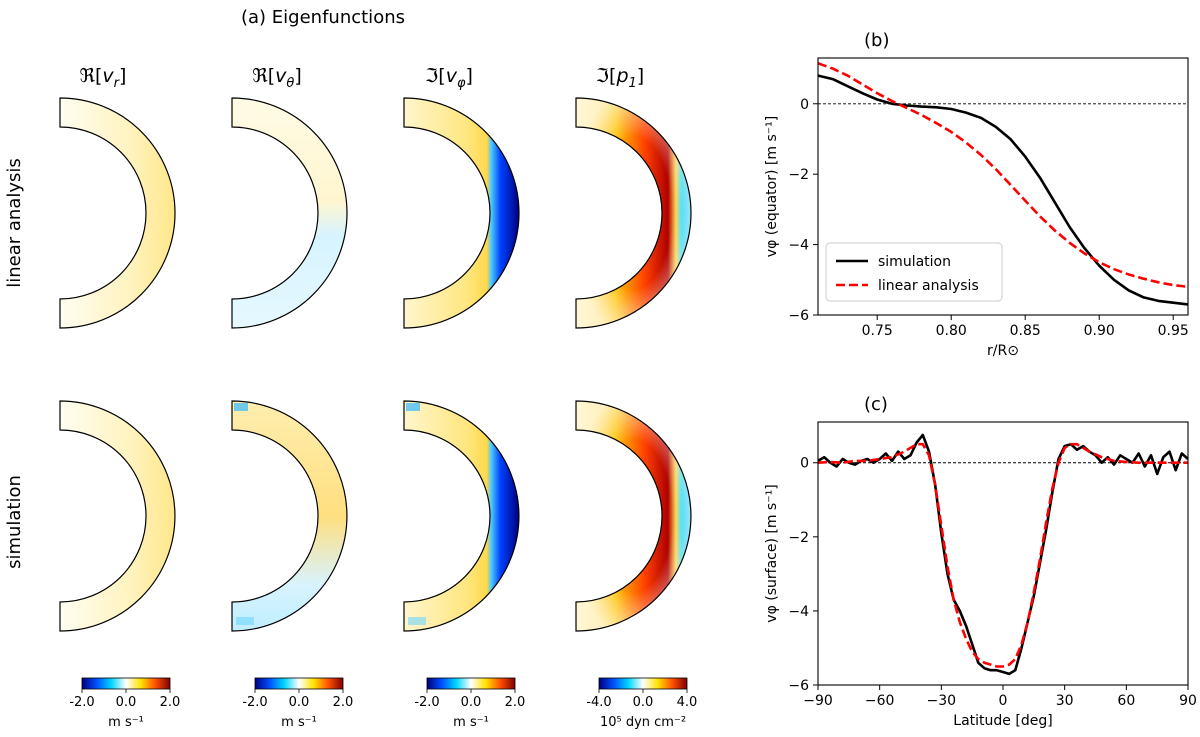 The image size is (1200, 737). I want to click on panel-b-label: (b), so click(876, 40).